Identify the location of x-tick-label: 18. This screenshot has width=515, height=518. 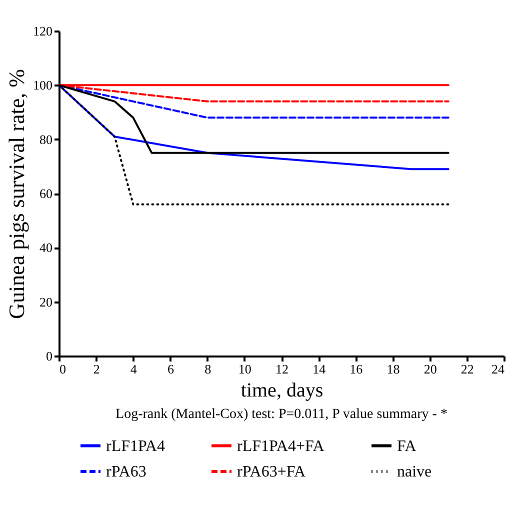
(393, 369).